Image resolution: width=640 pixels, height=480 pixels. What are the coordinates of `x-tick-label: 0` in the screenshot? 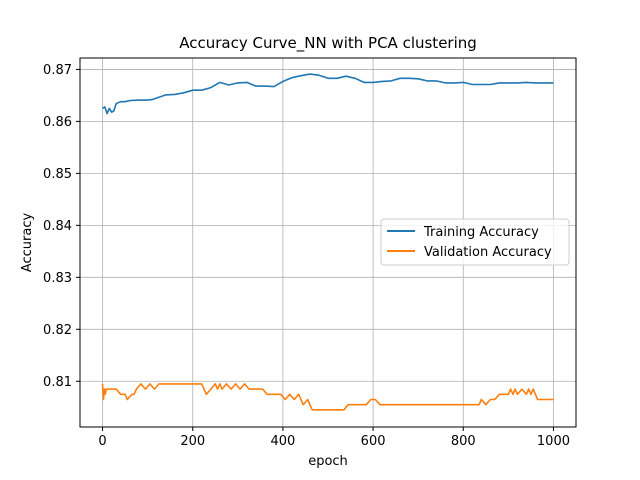 It's located at (102, 441).